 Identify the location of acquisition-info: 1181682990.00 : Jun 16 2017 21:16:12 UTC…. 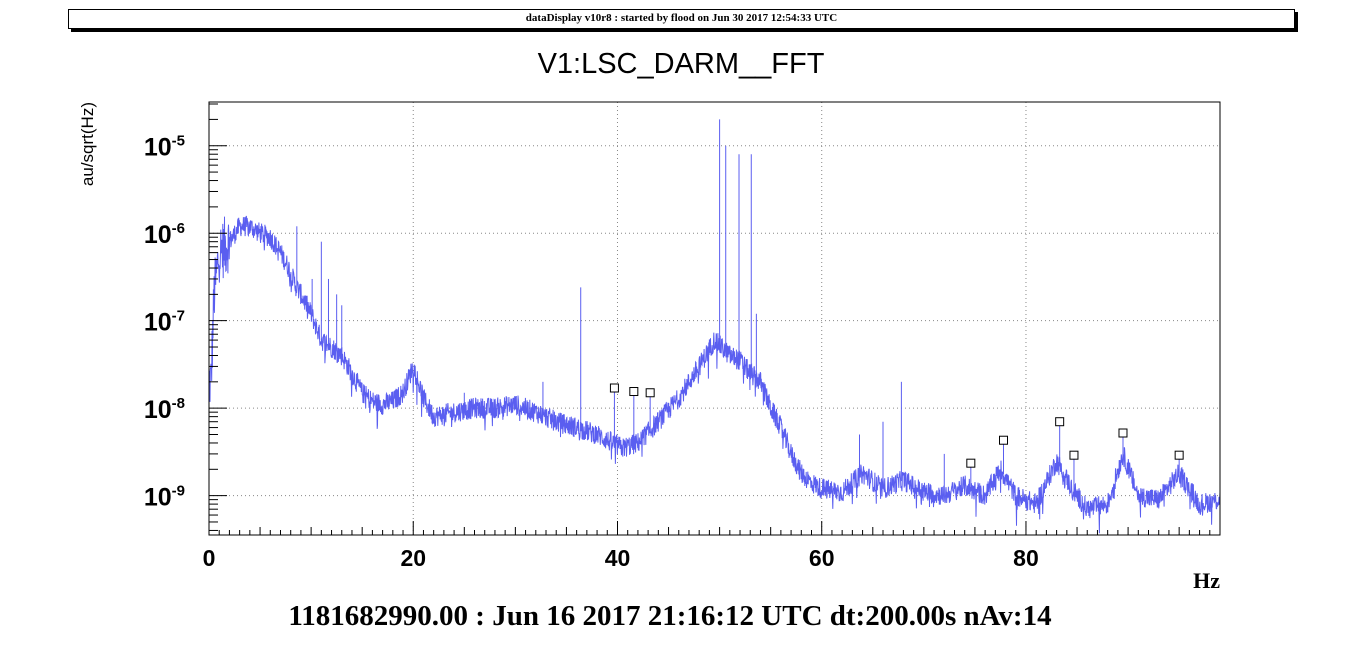
(670, 616).